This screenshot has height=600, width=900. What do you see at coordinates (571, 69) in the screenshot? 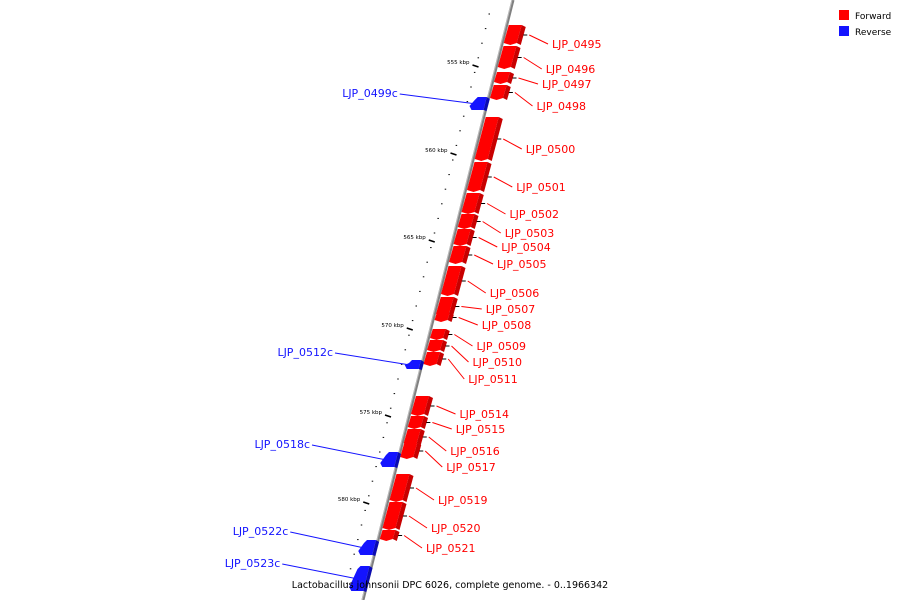
I see `gene-label-ljp-0496: LJP_0496` at bounding box center [571, 69].